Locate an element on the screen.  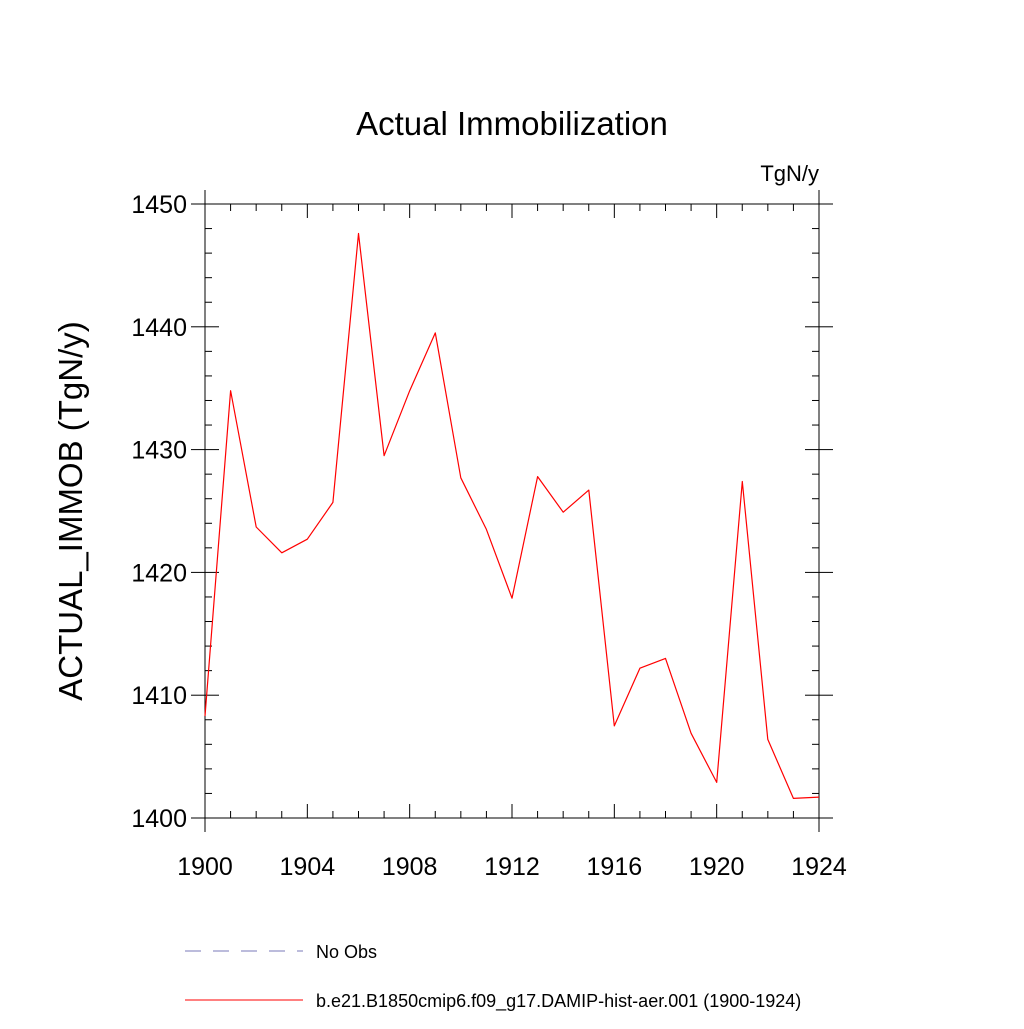
y-tick-label: 1410 is located at coordinates (159, 696).